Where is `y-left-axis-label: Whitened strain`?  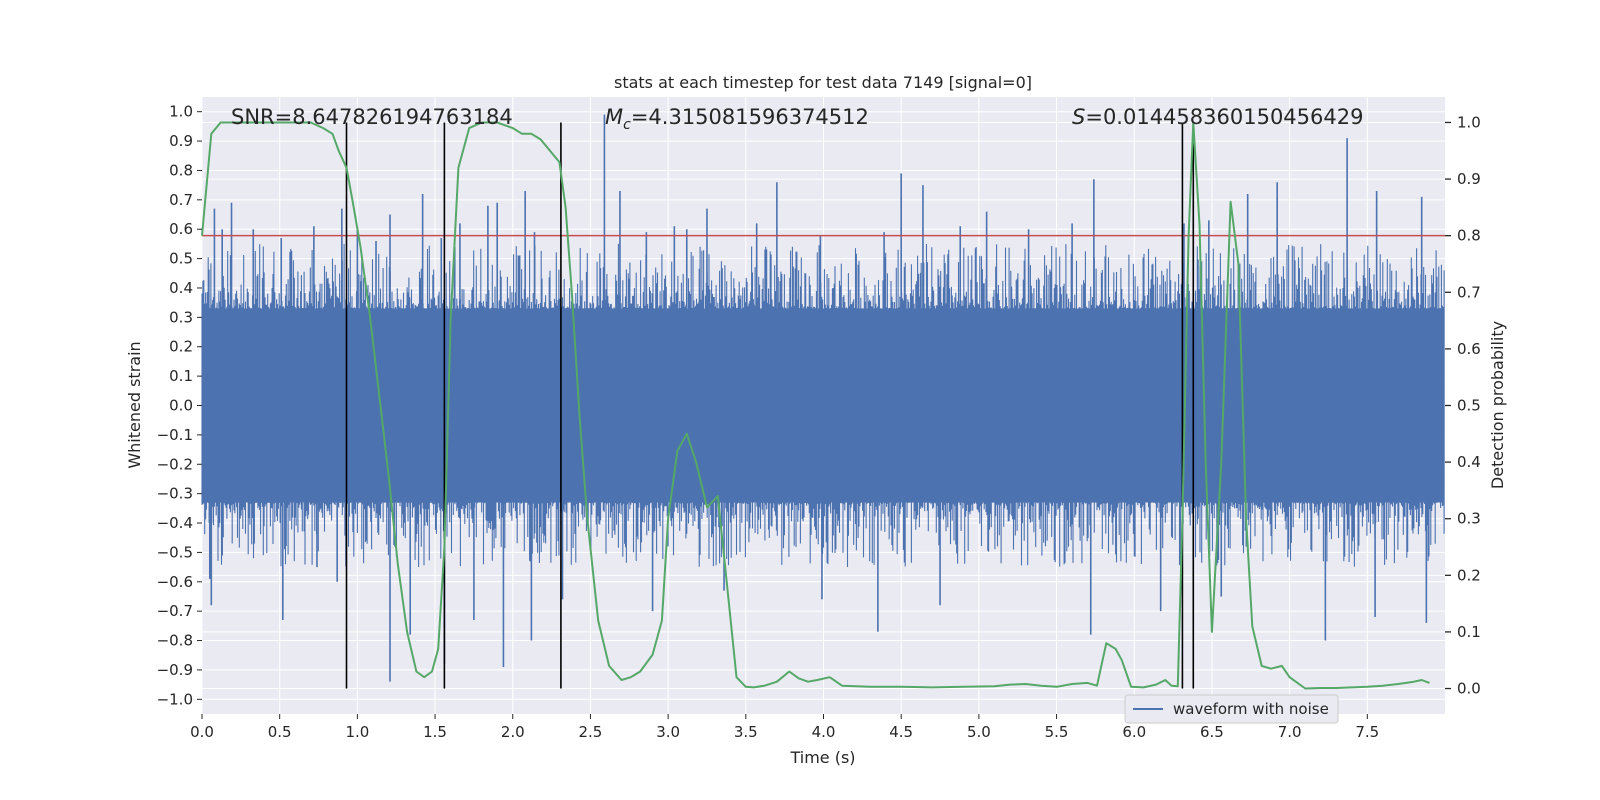 y-left-axis-label: Whitened strain is located at coordinates (134, 404).